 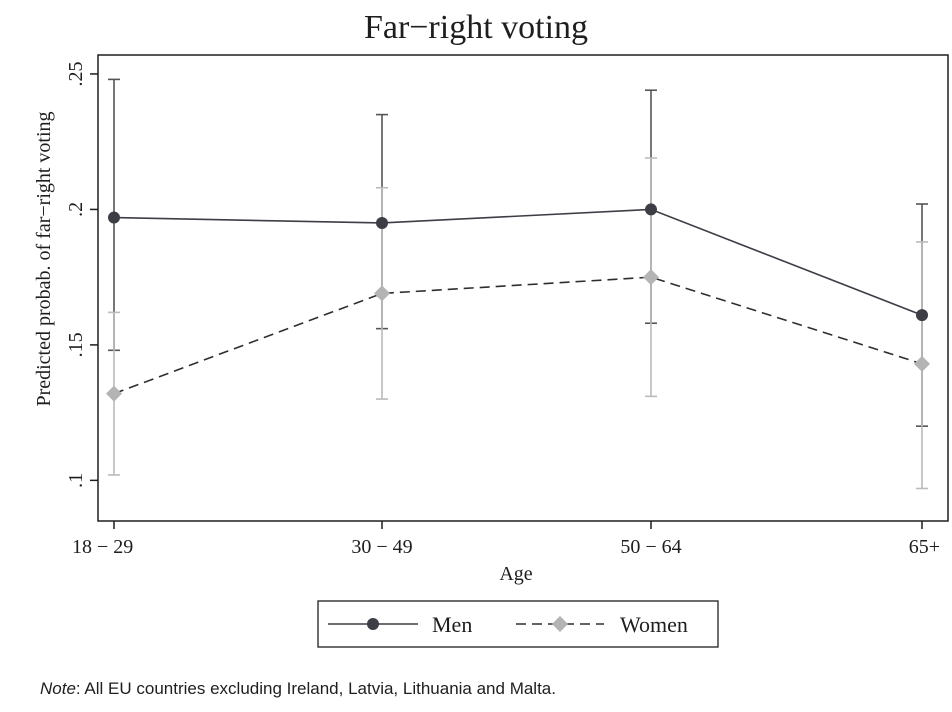 What do you see at coordinates (381, 547) in the screenshot?
I see `x-tick-label: 30 − 49` at bounding box center [381, 547].